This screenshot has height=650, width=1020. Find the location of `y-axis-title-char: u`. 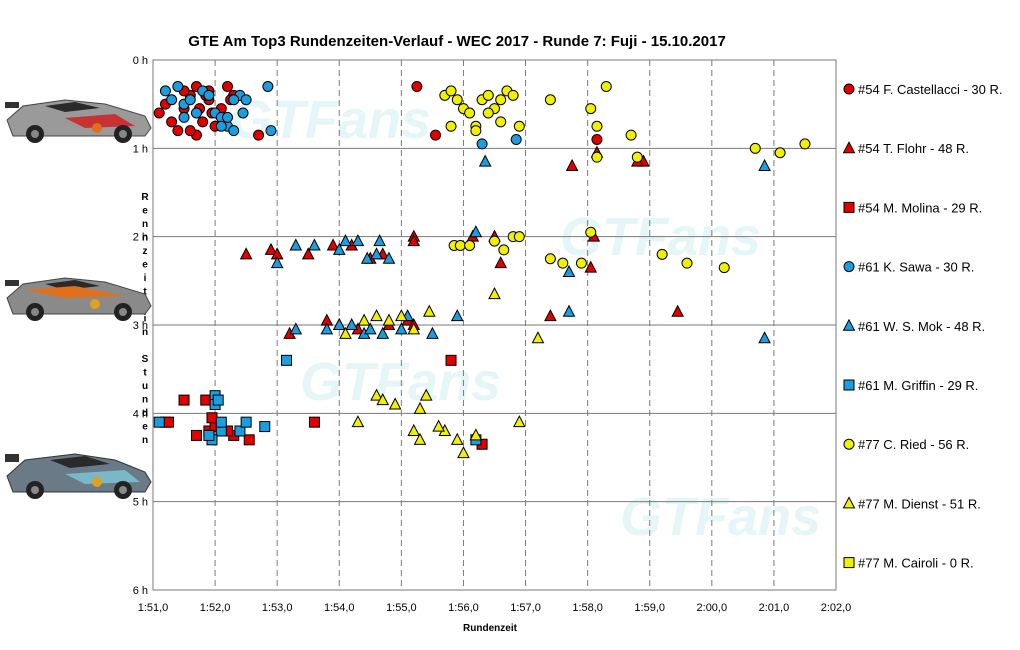

y-axis-title-char: u is located at coordinates (145, 386).